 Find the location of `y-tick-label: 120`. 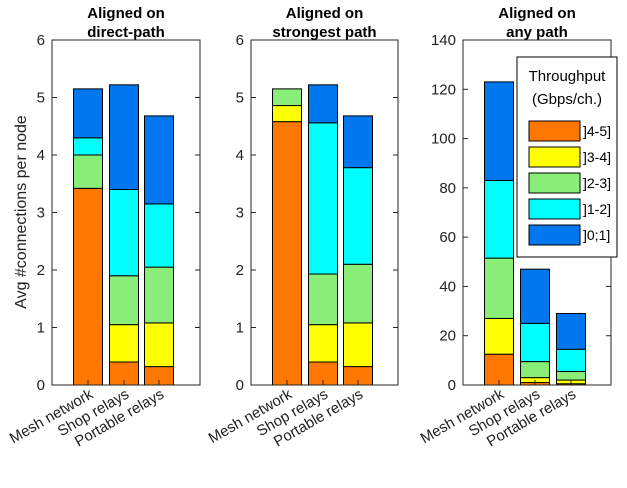

y-tick-label: 120 is located at coordinates (443, 89).